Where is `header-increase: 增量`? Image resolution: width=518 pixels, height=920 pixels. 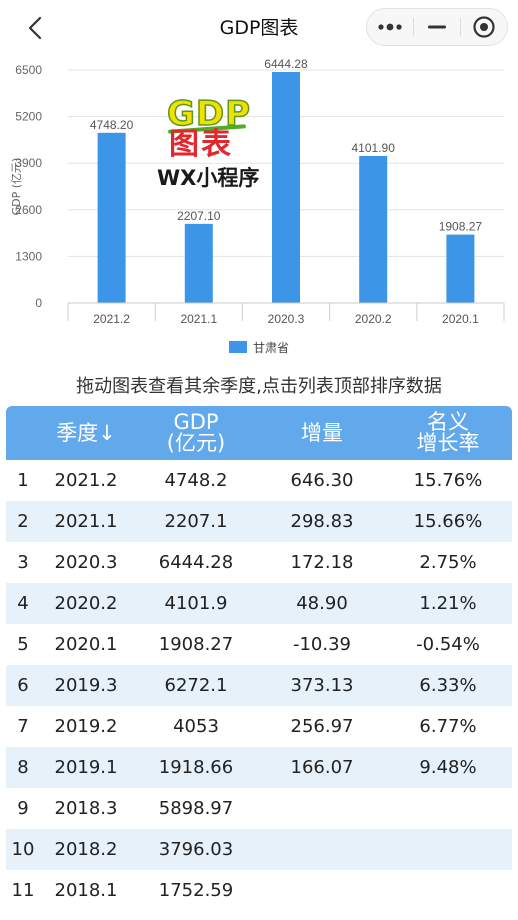
header-increase: 增量 is located at coordinates (322, 433).